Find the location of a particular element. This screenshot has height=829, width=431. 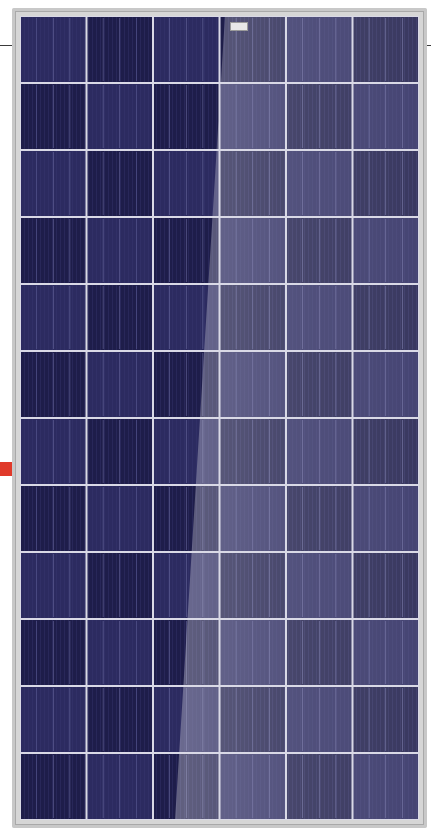

junction-label is located at coordinates (239, 26).